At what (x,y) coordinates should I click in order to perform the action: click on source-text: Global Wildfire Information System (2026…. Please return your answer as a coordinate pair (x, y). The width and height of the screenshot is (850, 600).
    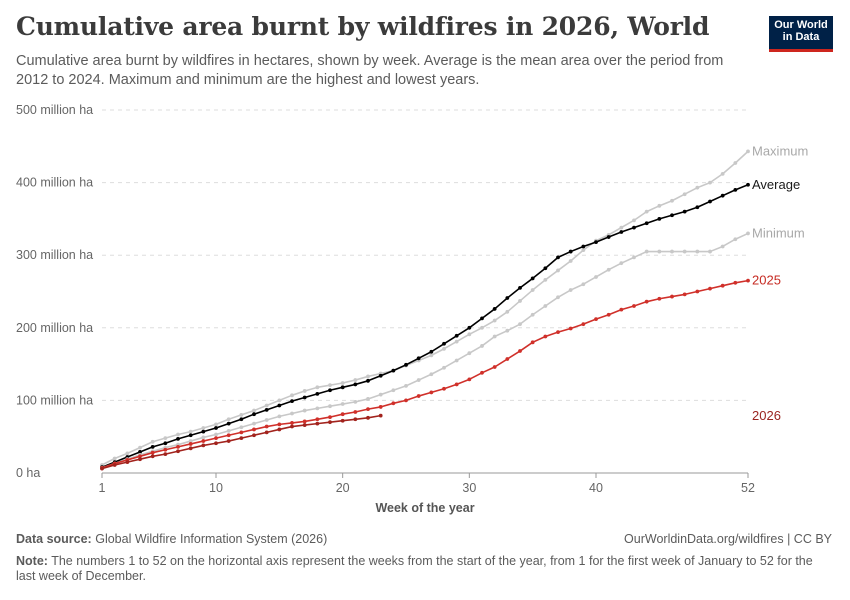
    Looking at the image, I should click on (211, 539).